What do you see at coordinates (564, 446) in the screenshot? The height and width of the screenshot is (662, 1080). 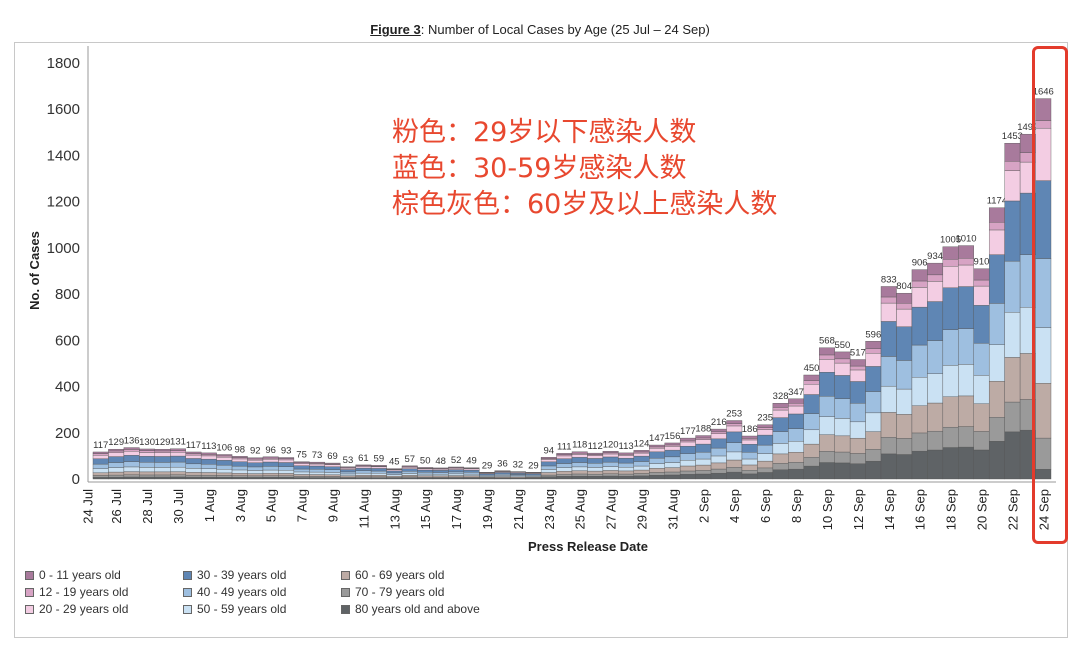 I see `bar-total-label: 111` at bounding box center [564, 446].